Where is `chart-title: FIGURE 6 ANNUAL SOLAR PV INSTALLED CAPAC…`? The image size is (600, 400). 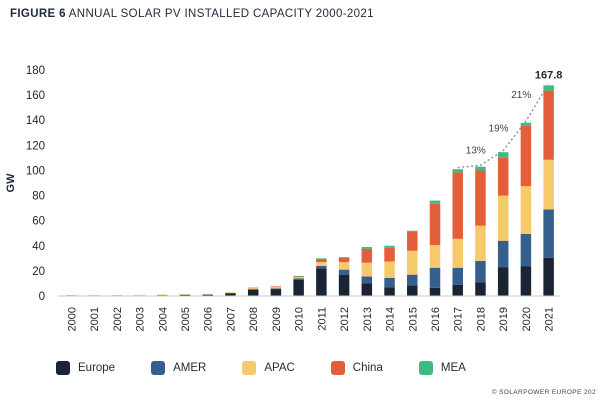 chart-title: FIGURE 6 ANNUAL SOLAR PV INSTALLED CAPAC… is located at coordinates (192, 14).